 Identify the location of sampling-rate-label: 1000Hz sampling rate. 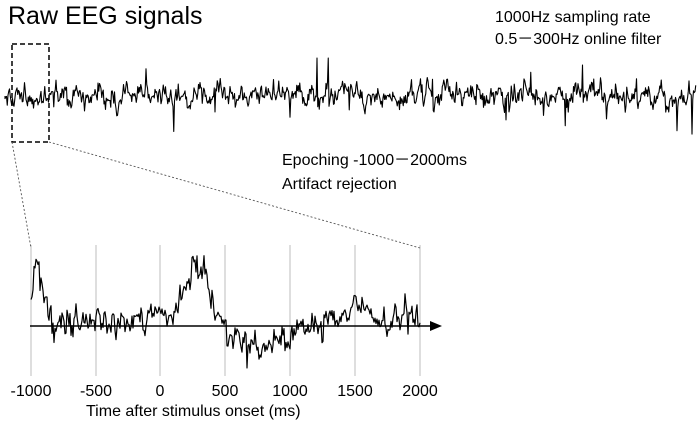
(573, 17).